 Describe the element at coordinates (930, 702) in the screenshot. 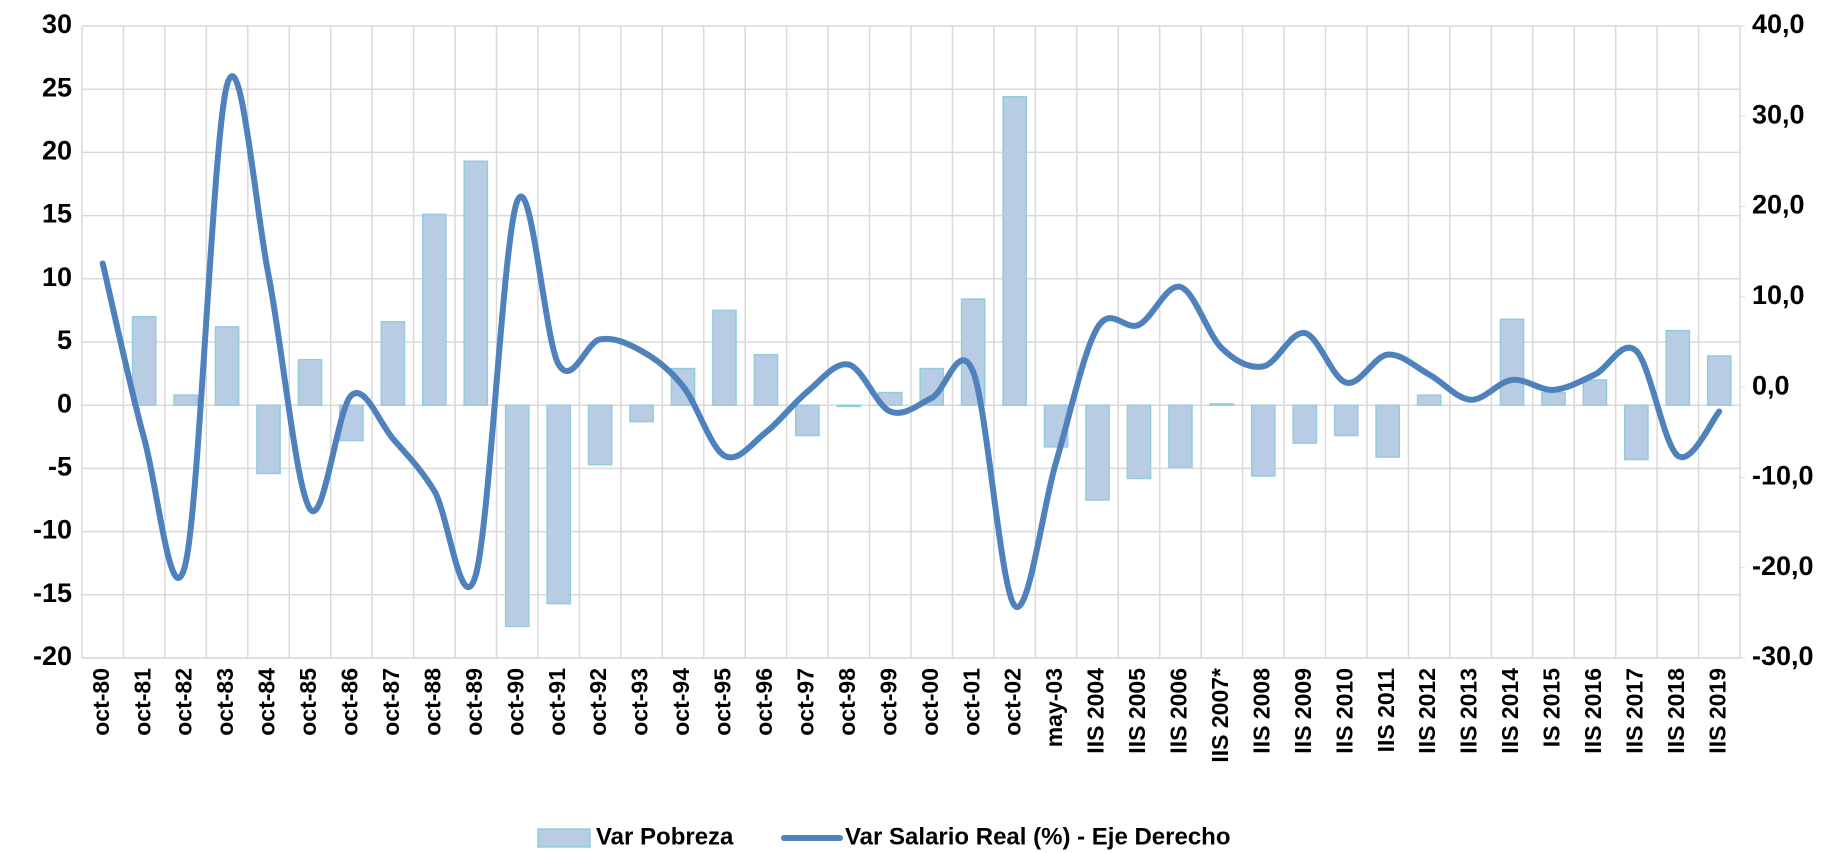

I see `x-tick-label: oct-00` at that location.